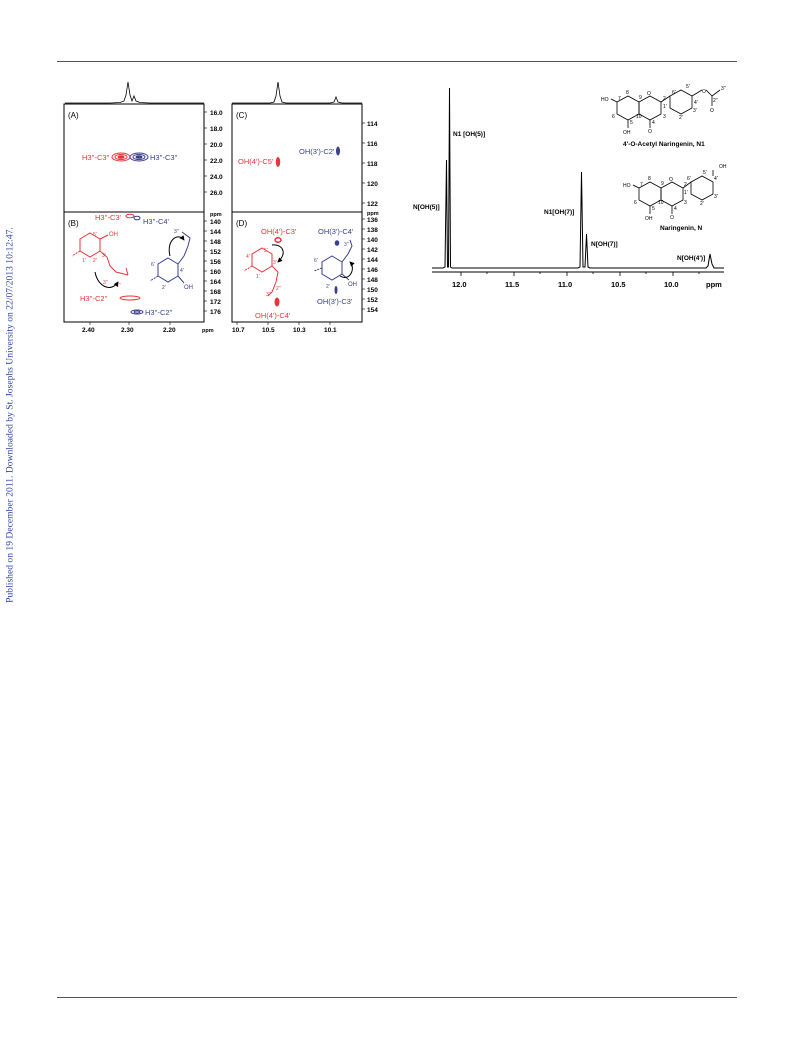 The image size is (793, 1039). Describe the element at coordinates (372, 260) in the screenshot. I see `cd-ytick-bottom: 144` at that location.